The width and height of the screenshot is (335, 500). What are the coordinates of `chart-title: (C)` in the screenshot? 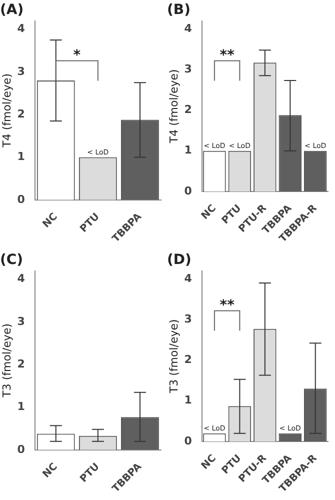 It's located at (12, 260).